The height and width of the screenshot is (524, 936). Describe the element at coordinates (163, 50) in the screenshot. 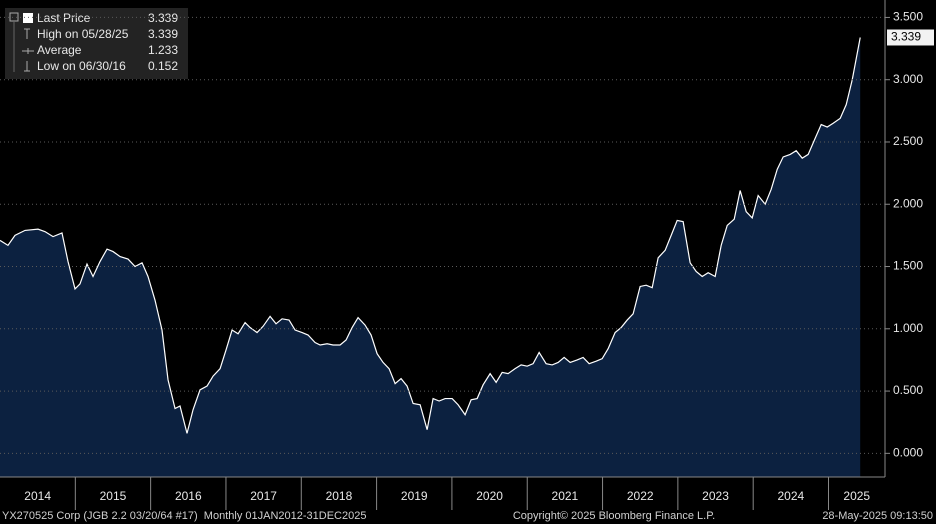

I see `legend-value: 1.233` at that location.